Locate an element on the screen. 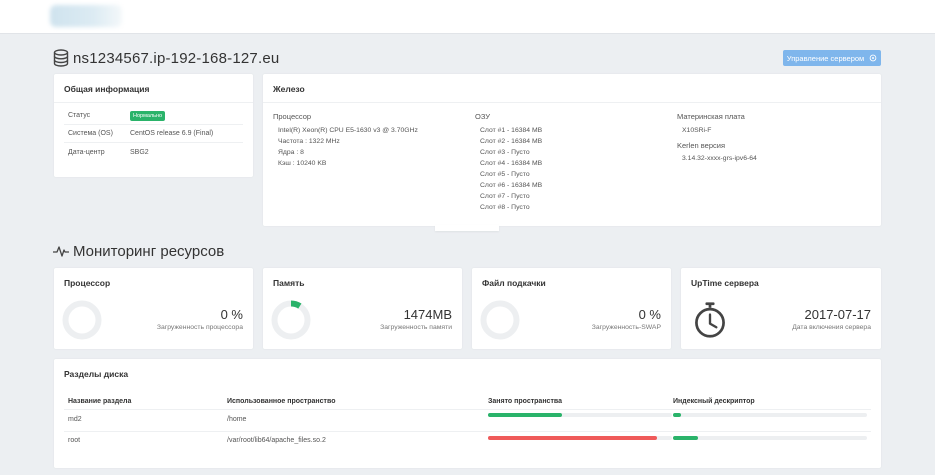 The width and height of the screenshot is (935, 475). manage-server-button: Управление сервером is located at coordinates (832, 58).